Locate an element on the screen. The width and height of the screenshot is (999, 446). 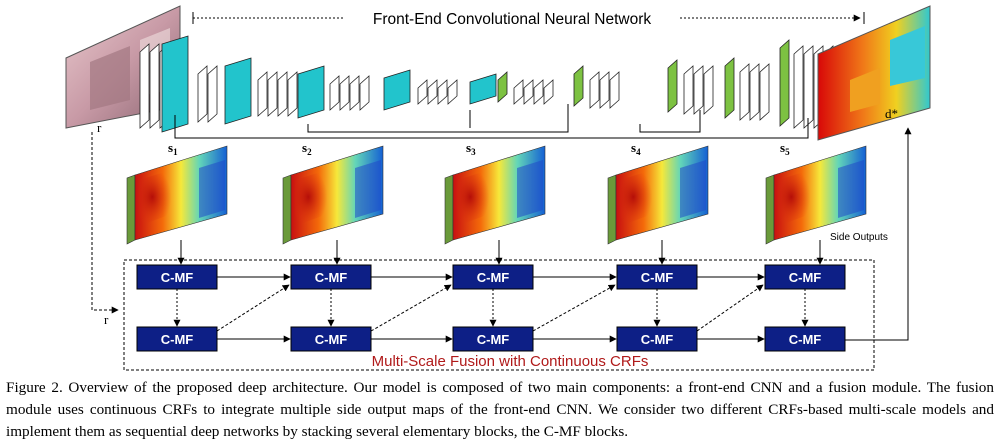
output-depth-map is located at coordinates (874, 73).